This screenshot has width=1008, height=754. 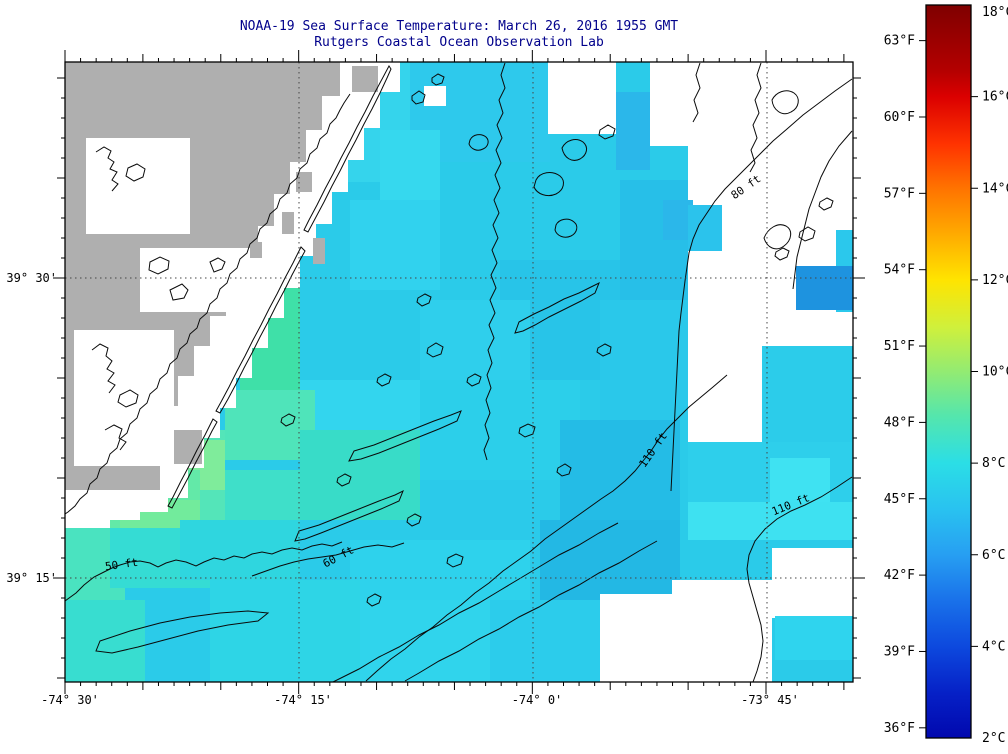 What do you see at coordinates (158, 298) in the screenshot?
I see `bay-shorelines` at bounding box center [158, 298].